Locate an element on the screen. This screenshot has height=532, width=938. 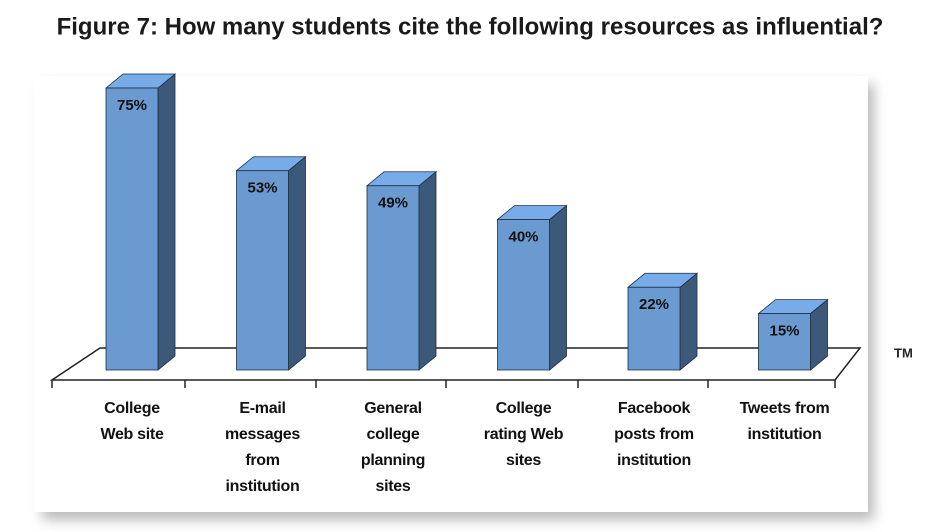
x-tick-label: Facebook posts from institution is located at coordinates (654, 434).